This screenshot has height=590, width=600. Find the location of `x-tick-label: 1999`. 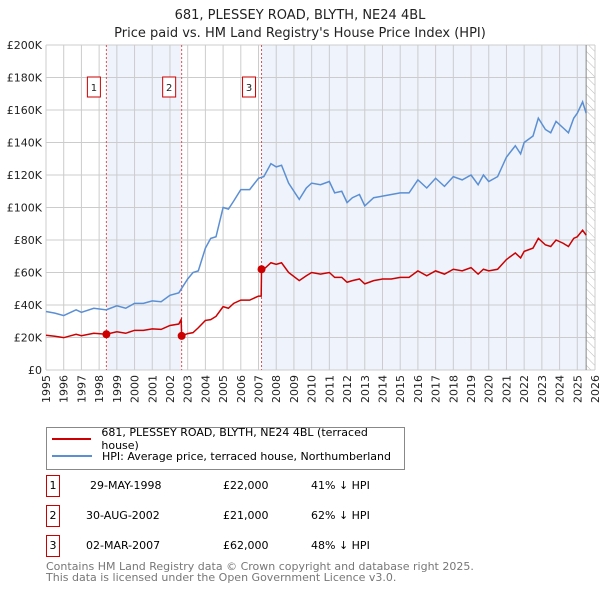

x-tick-label: 1999 is located at coordinates (117, 389).